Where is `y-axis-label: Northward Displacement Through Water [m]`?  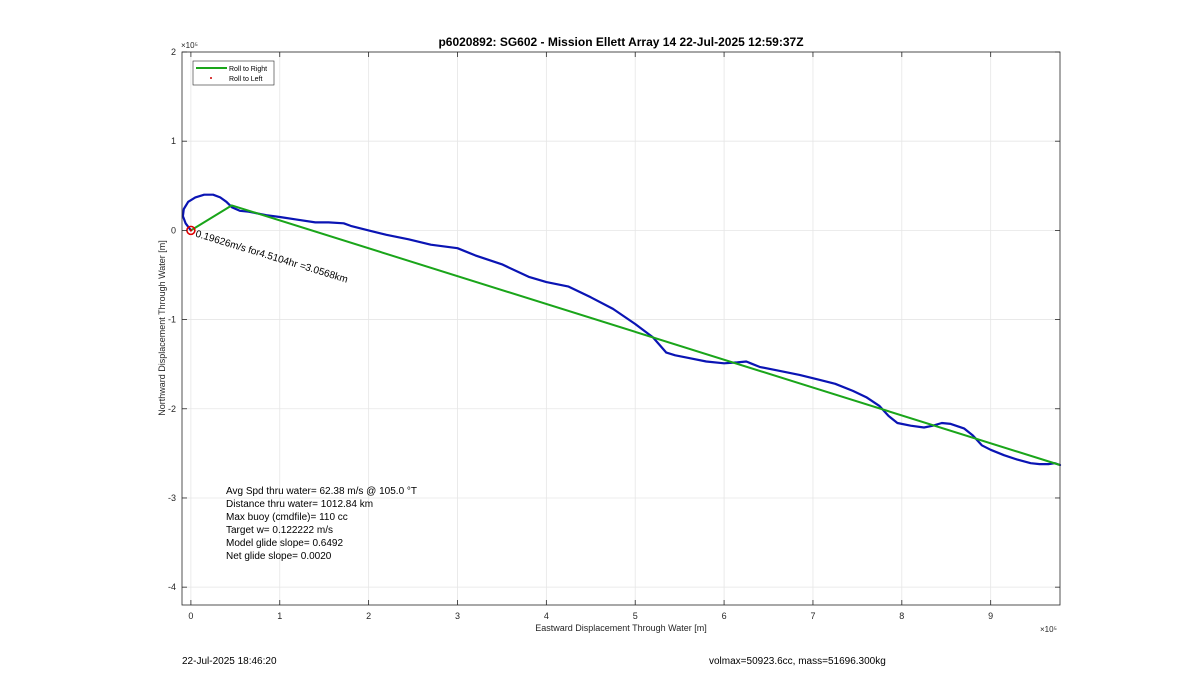
y-axis-label: Northward Displacement Through Water [m] is located at coordinates (162, 328).